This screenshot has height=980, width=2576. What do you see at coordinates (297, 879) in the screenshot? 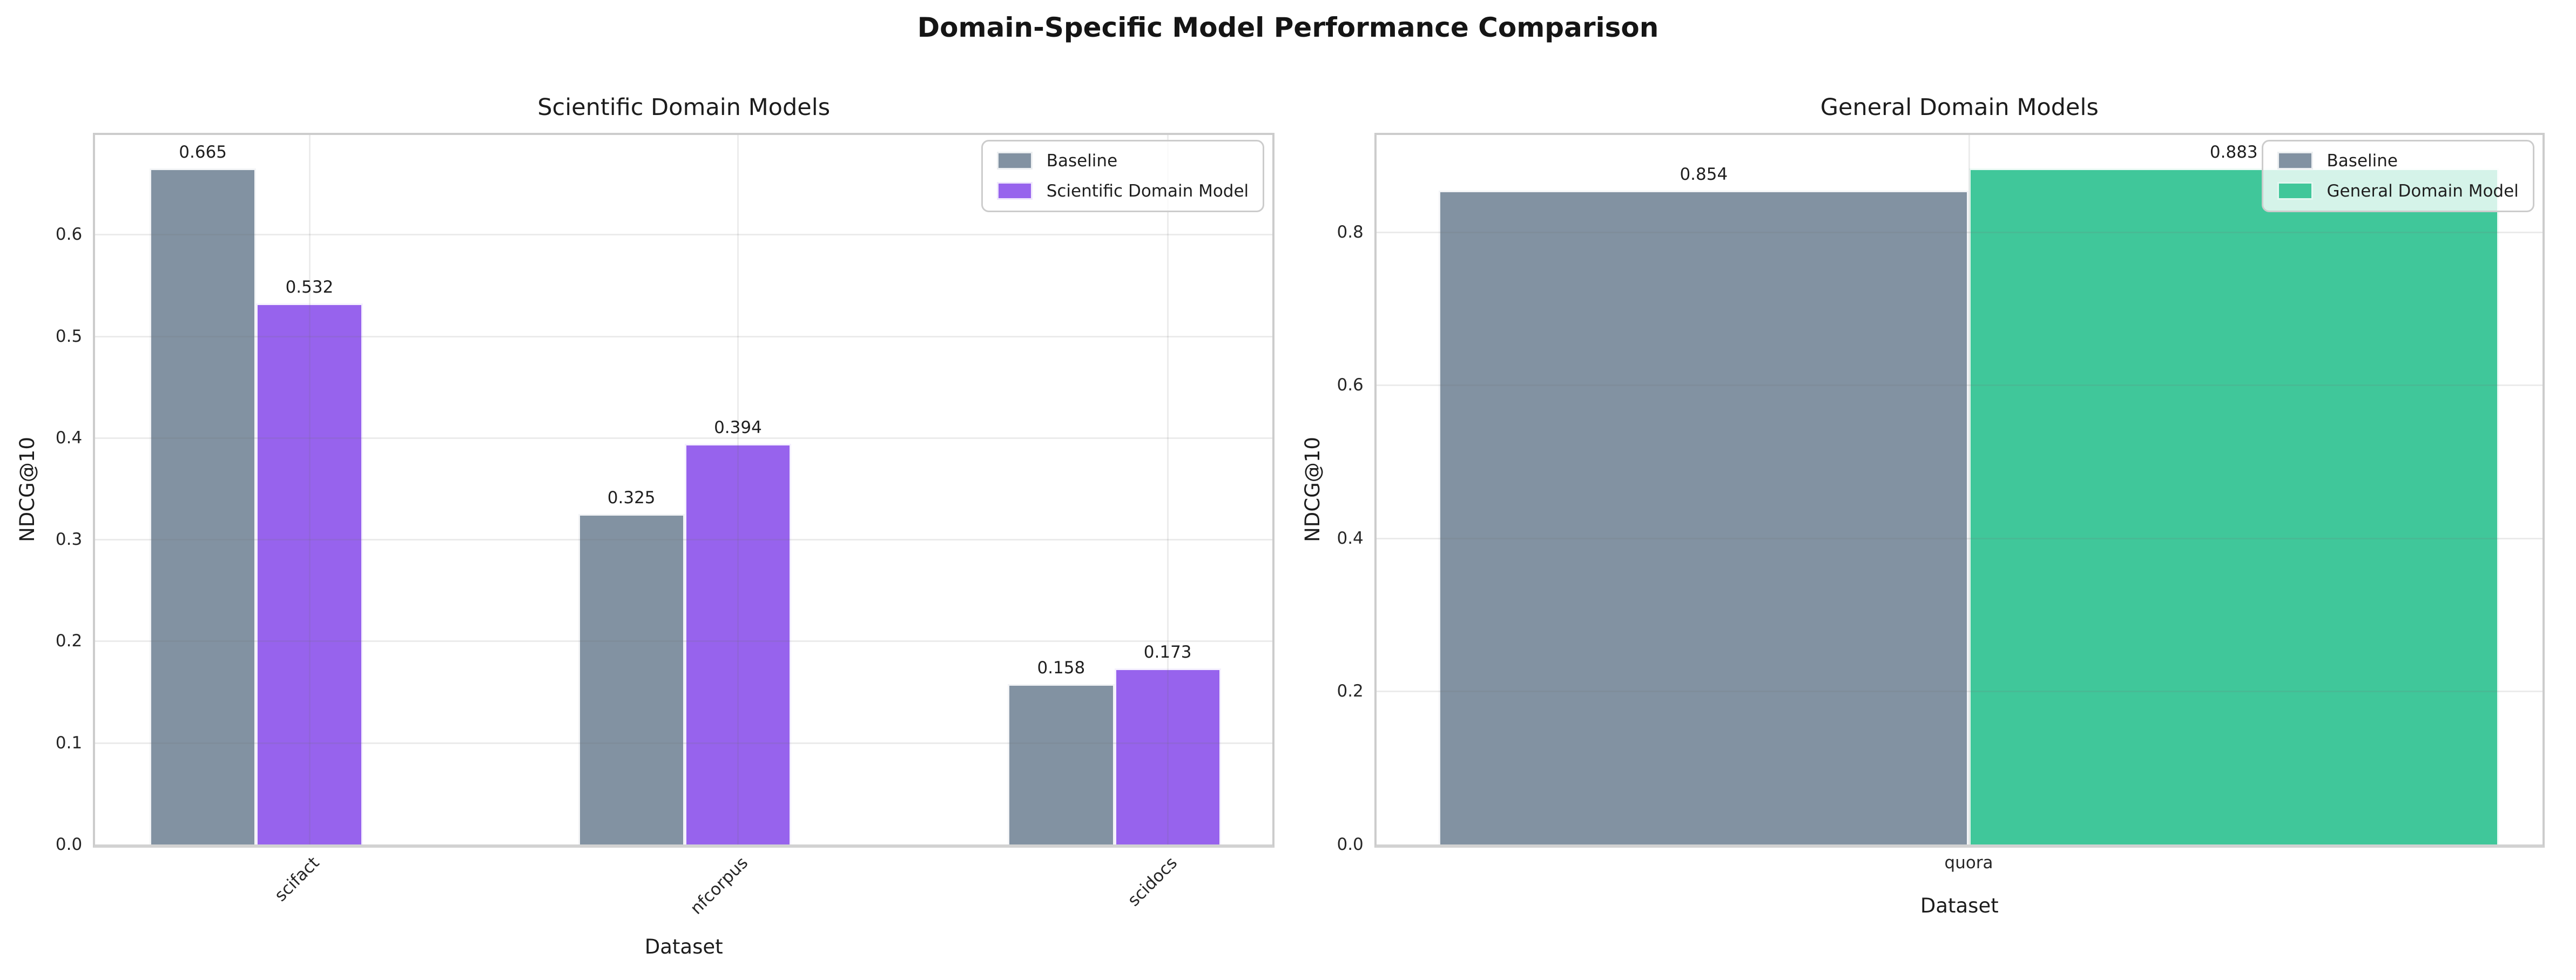
I see `x-tick-label: scifact` at bounding box center [297, 879].